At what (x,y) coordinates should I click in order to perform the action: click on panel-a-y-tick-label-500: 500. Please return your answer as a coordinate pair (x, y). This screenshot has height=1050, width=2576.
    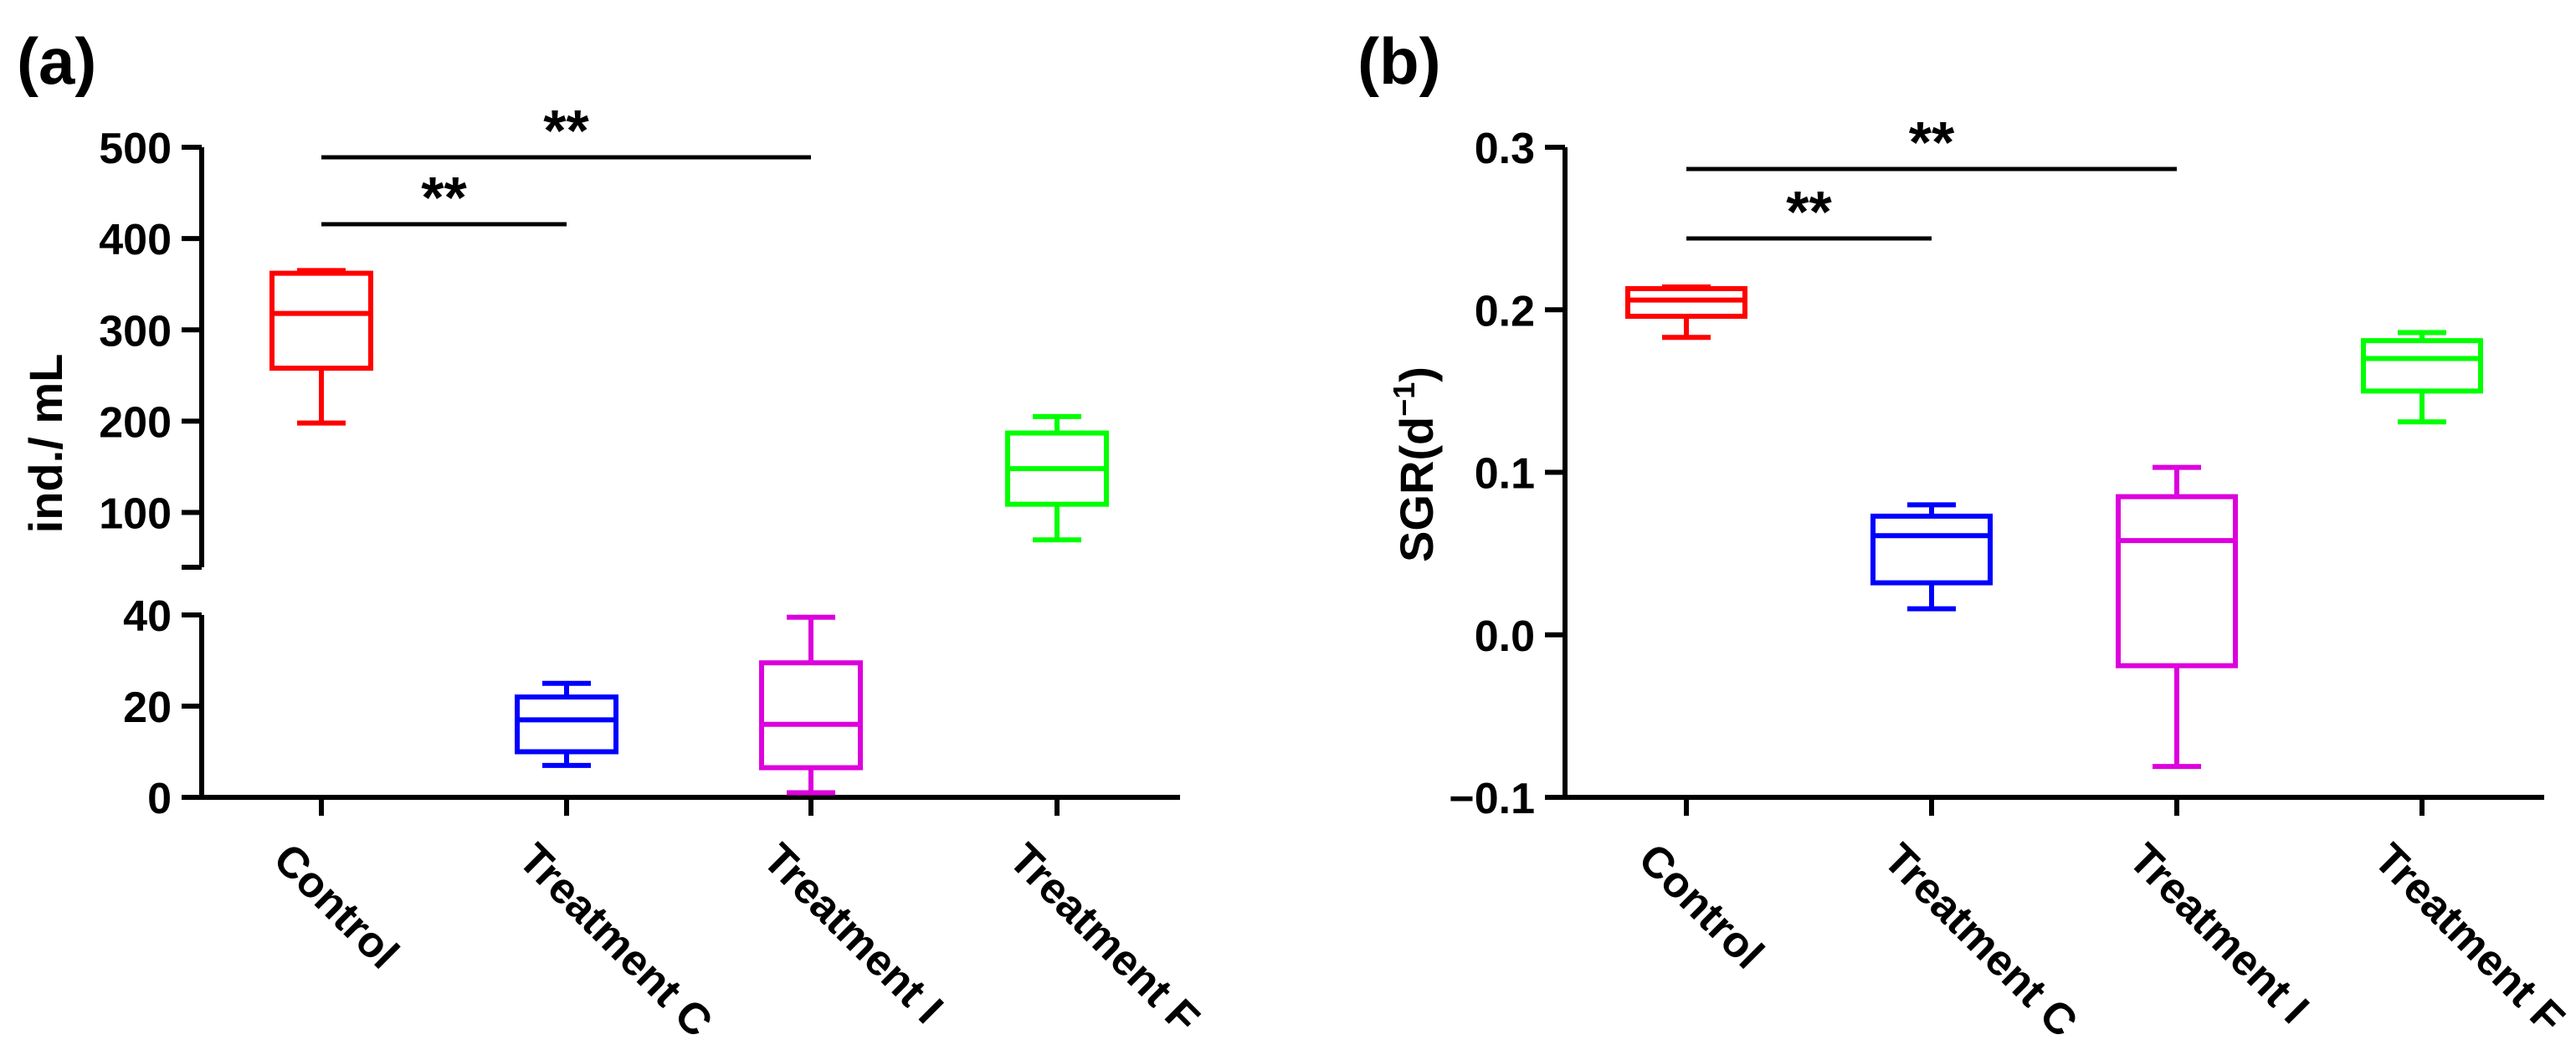
    Looking at the image, I should click on (135, 149).